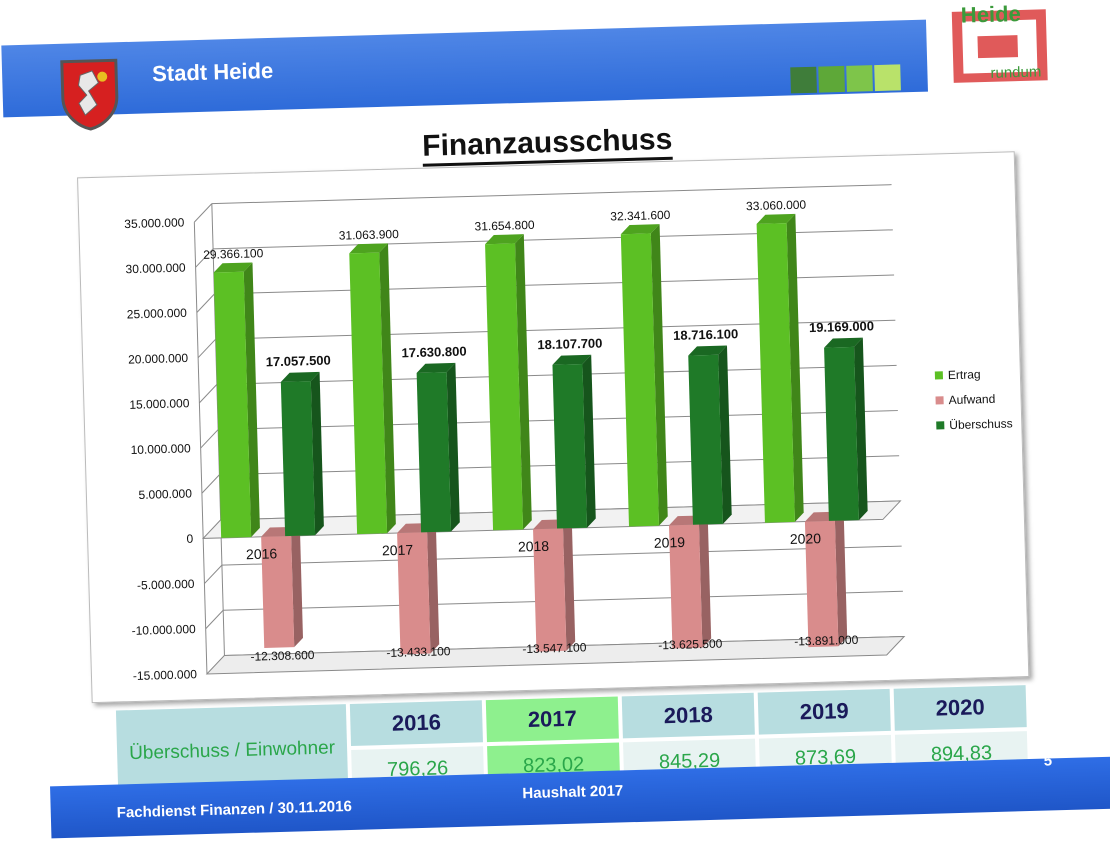  I want to click on table-year-2019: 2019, so click(824, 711).